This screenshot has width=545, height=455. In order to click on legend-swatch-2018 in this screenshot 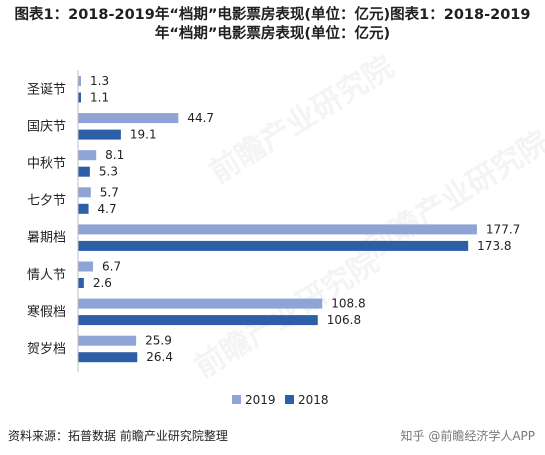, I will do `click(289, 399)`.